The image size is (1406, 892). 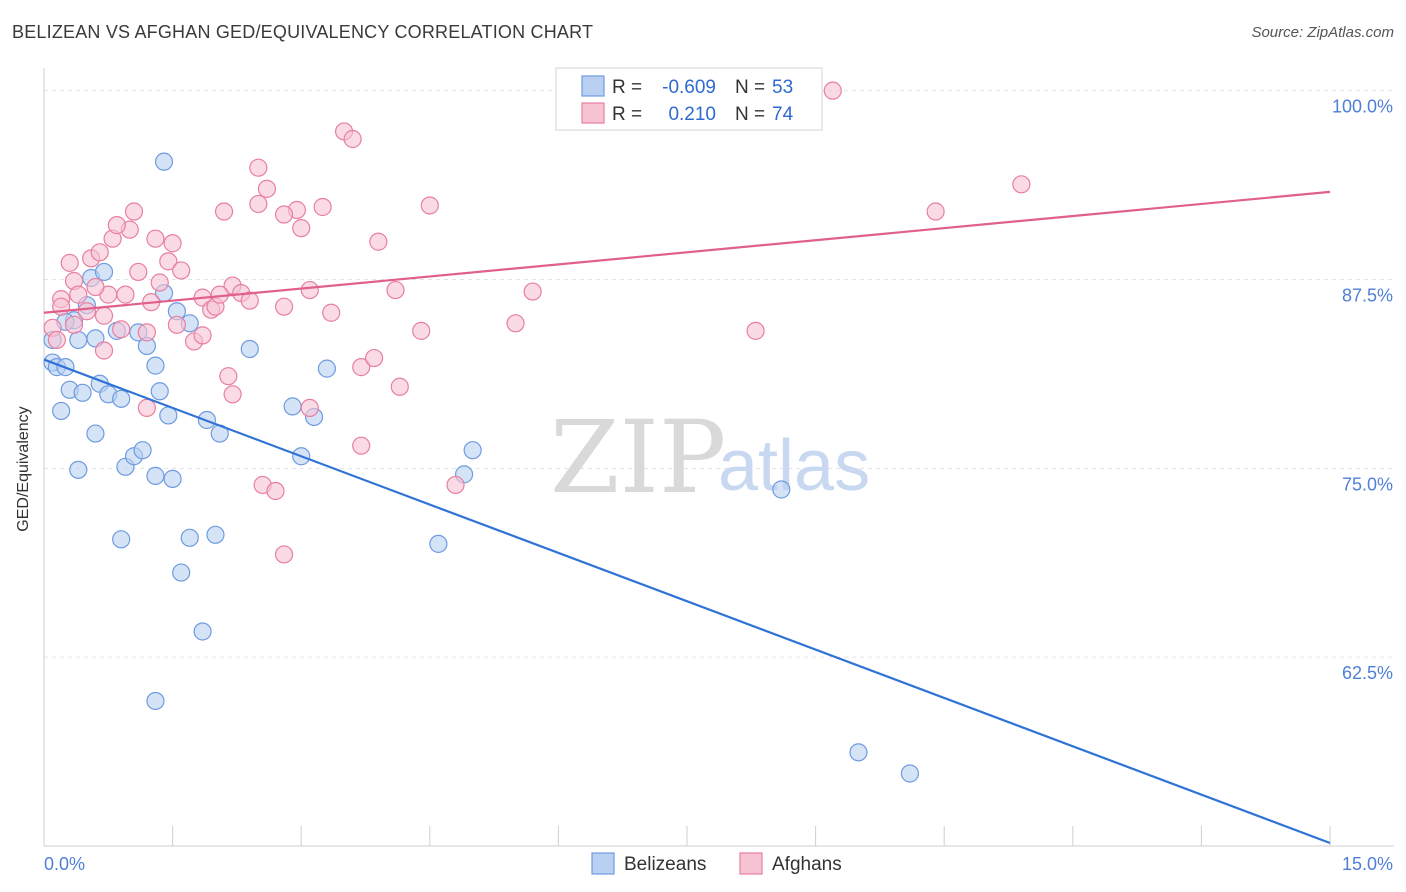 What do you see at coordinates (689, 87) in the screenshot?
I see `legend-r-value-1: -0.609` at bounding box center [689, 87].